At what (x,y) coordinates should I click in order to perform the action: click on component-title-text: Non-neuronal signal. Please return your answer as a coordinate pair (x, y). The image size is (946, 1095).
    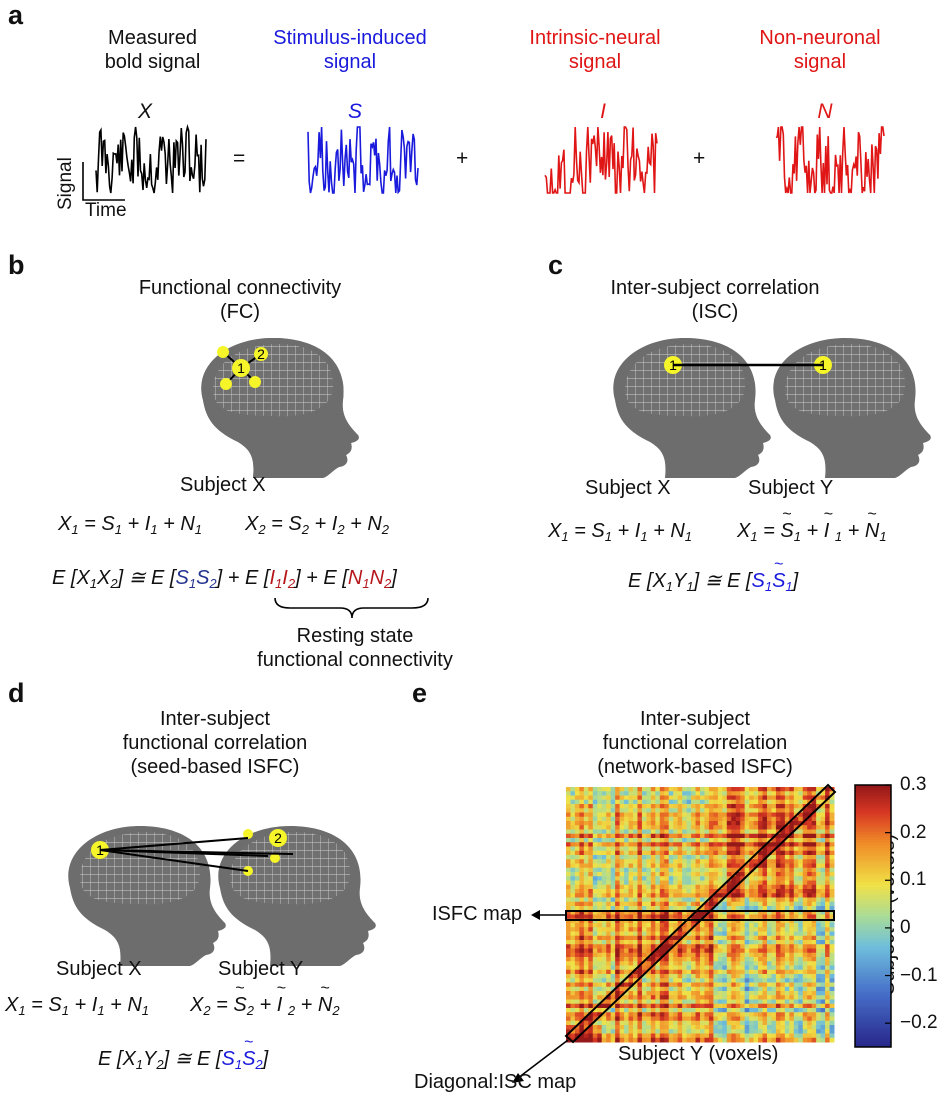
    Looking at the image, I should click on (820, 50).